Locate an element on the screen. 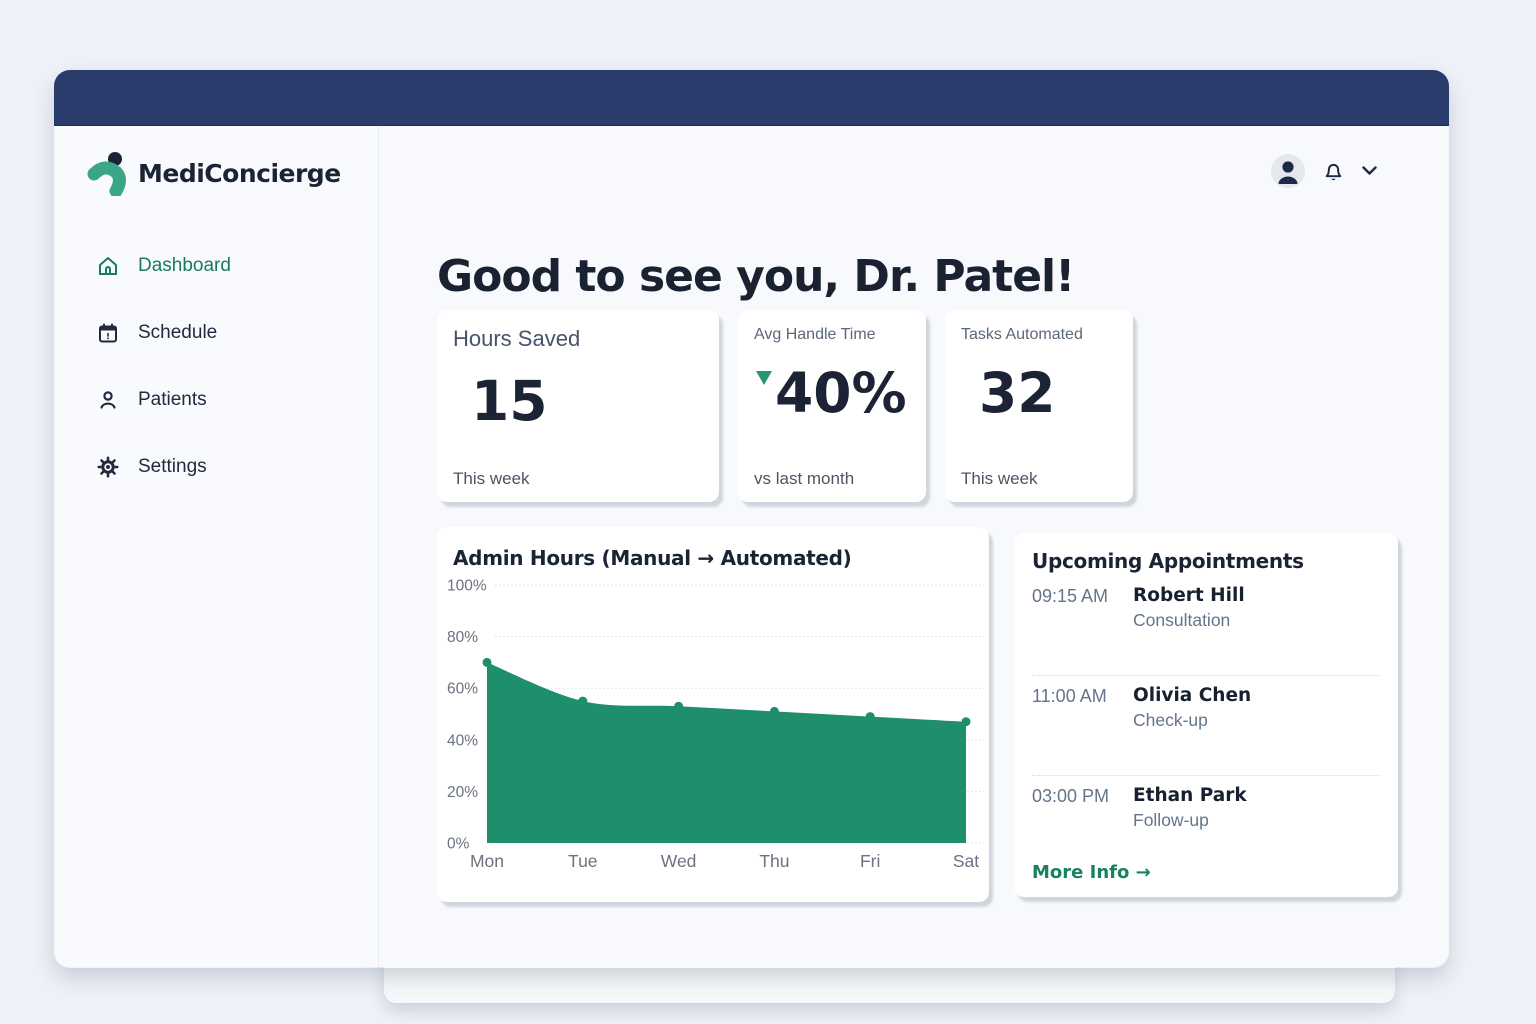 This screenshot has width=1536, height=1024. stat-card-avg-handle-time: Avg Handle Time 40% vs last month is located at coordinates (832, 406).